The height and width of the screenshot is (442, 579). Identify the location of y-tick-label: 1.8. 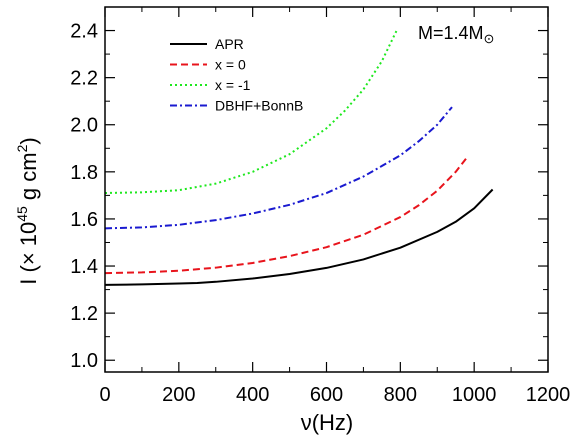
(84, 173).